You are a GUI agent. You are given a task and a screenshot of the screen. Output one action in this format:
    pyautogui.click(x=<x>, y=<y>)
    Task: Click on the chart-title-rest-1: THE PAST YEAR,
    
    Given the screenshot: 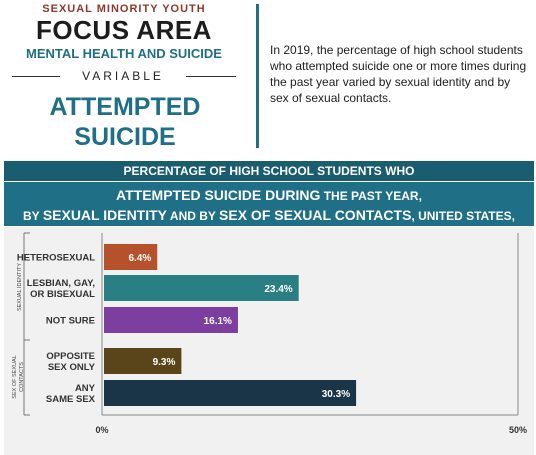 What is the action you would take?
    pyautogui.click(x=371, y=196)
    